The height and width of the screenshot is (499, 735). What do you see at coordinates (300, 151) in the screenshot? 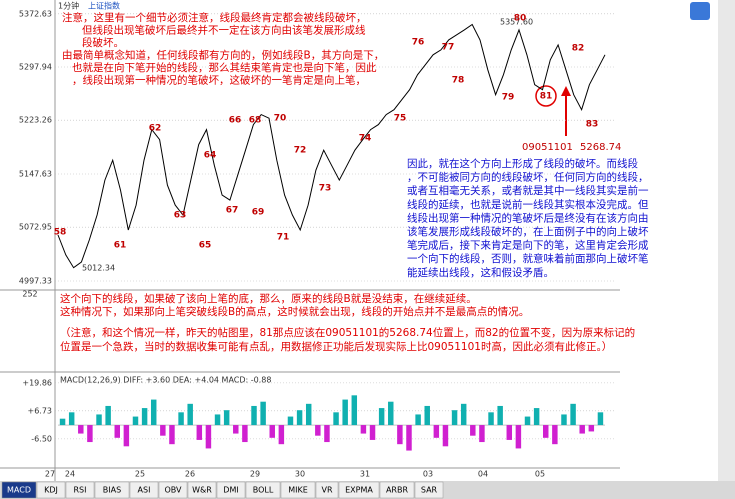
I see `wave-label: 72` at bounding box center [300, 151].